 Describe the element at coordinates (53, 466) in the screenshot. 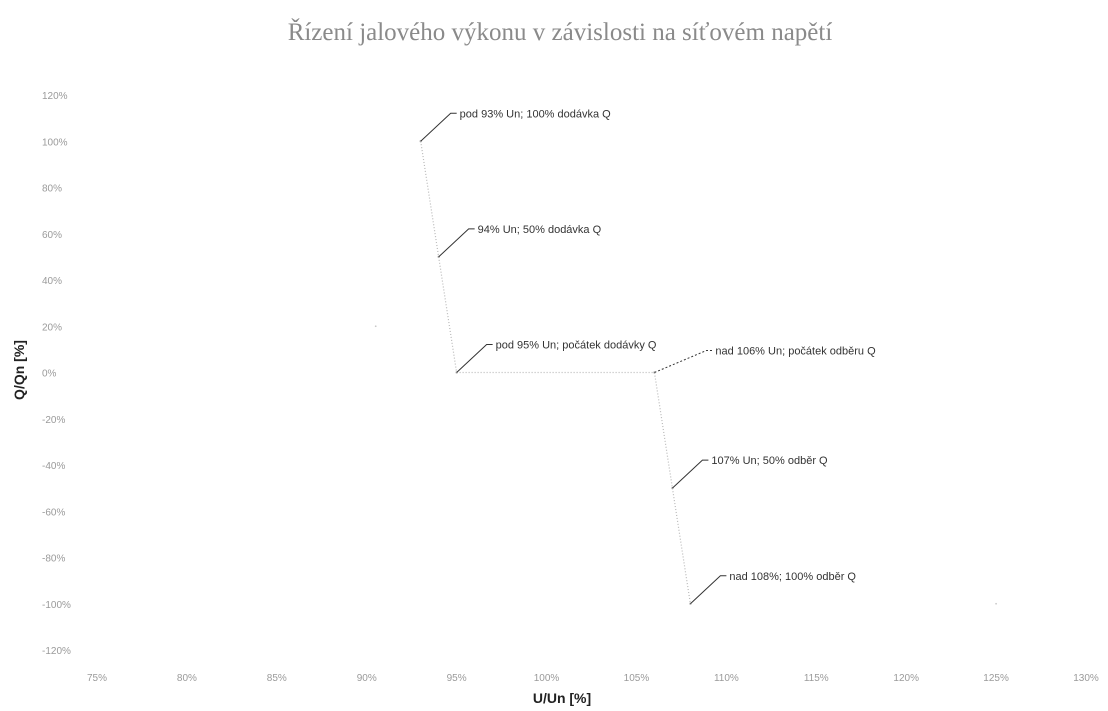

I see `y-tick-label: -40%` at that location.